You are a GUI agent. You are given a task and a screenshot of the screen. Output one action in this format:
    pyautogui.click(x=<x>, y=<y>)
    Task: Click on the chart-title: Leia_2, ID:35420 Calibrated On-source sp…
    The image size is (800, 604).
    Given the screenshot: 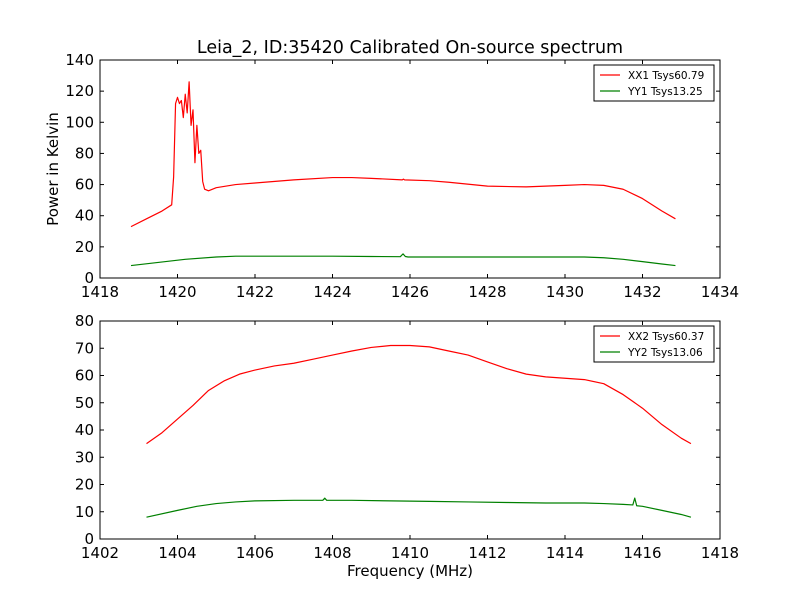 What is the action you would take?
    pyautogui.click(x=410, y=48)
    